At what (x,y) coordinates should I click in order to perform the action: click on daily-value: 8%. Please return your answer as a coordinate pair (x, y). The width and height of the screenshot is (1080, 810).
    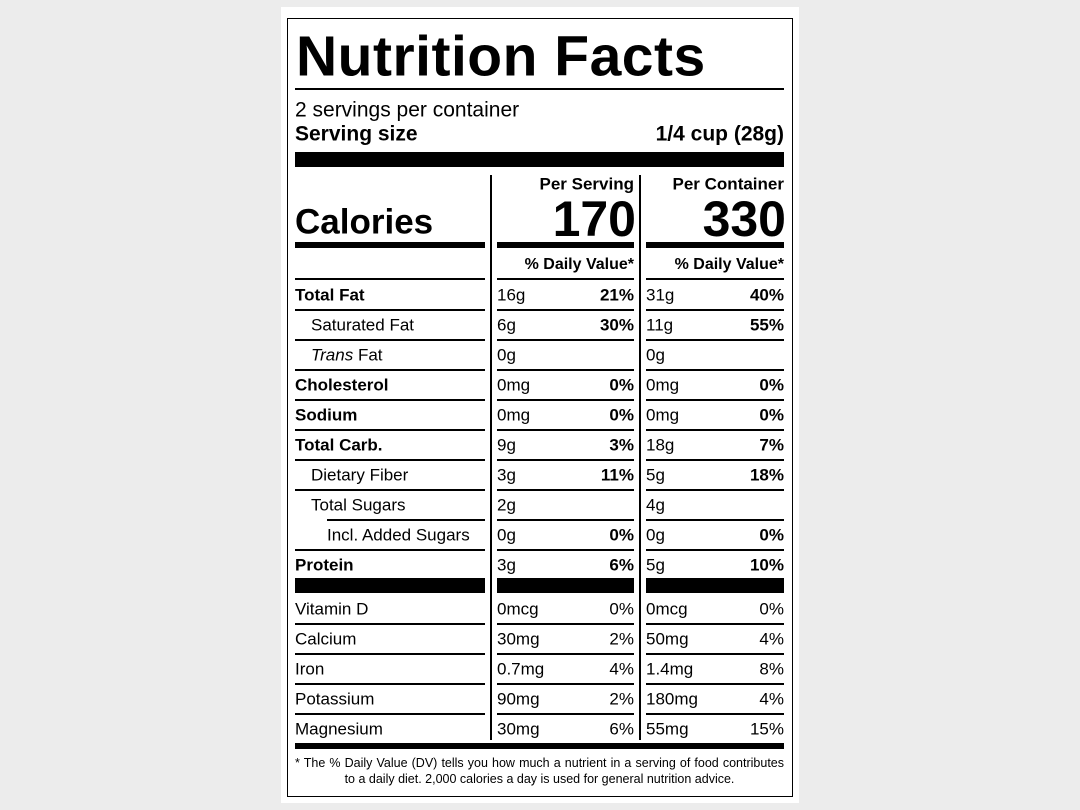
    Looking at the image, I should click on (771, 669).